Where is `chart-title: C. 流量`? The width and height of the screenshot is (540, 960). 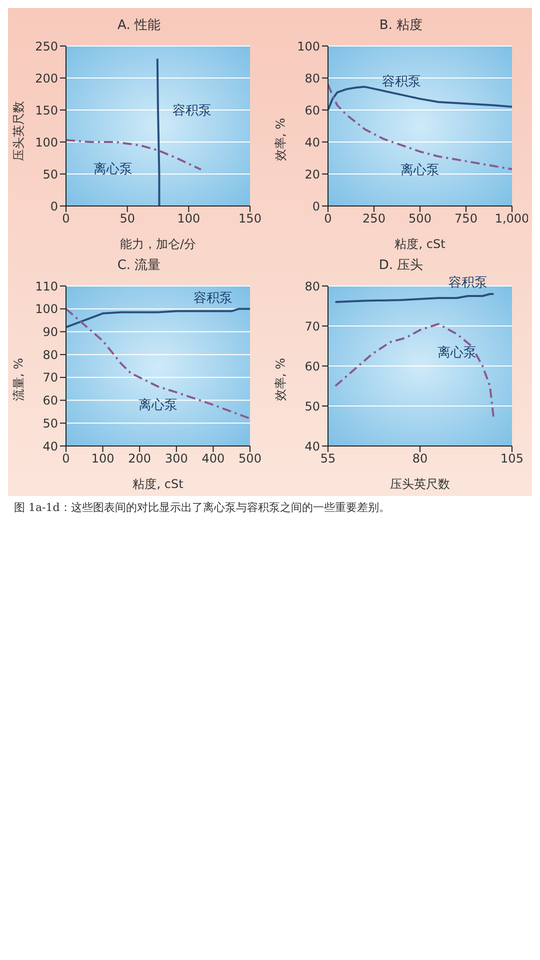 chart-title: C. 流量 is located at coordinates (139, 266).